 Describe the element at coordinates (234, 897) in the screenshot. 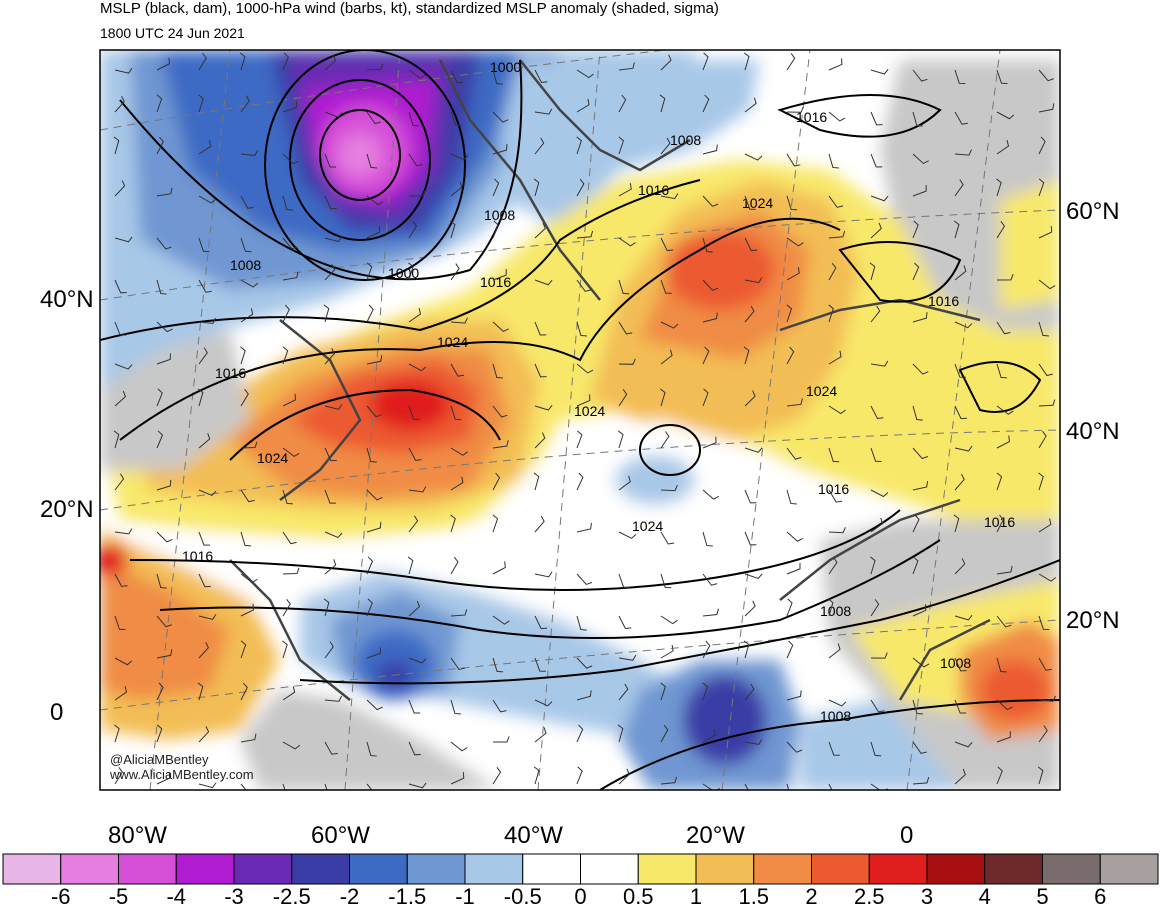

I see `colorbar-tick-label: -3` at that location.